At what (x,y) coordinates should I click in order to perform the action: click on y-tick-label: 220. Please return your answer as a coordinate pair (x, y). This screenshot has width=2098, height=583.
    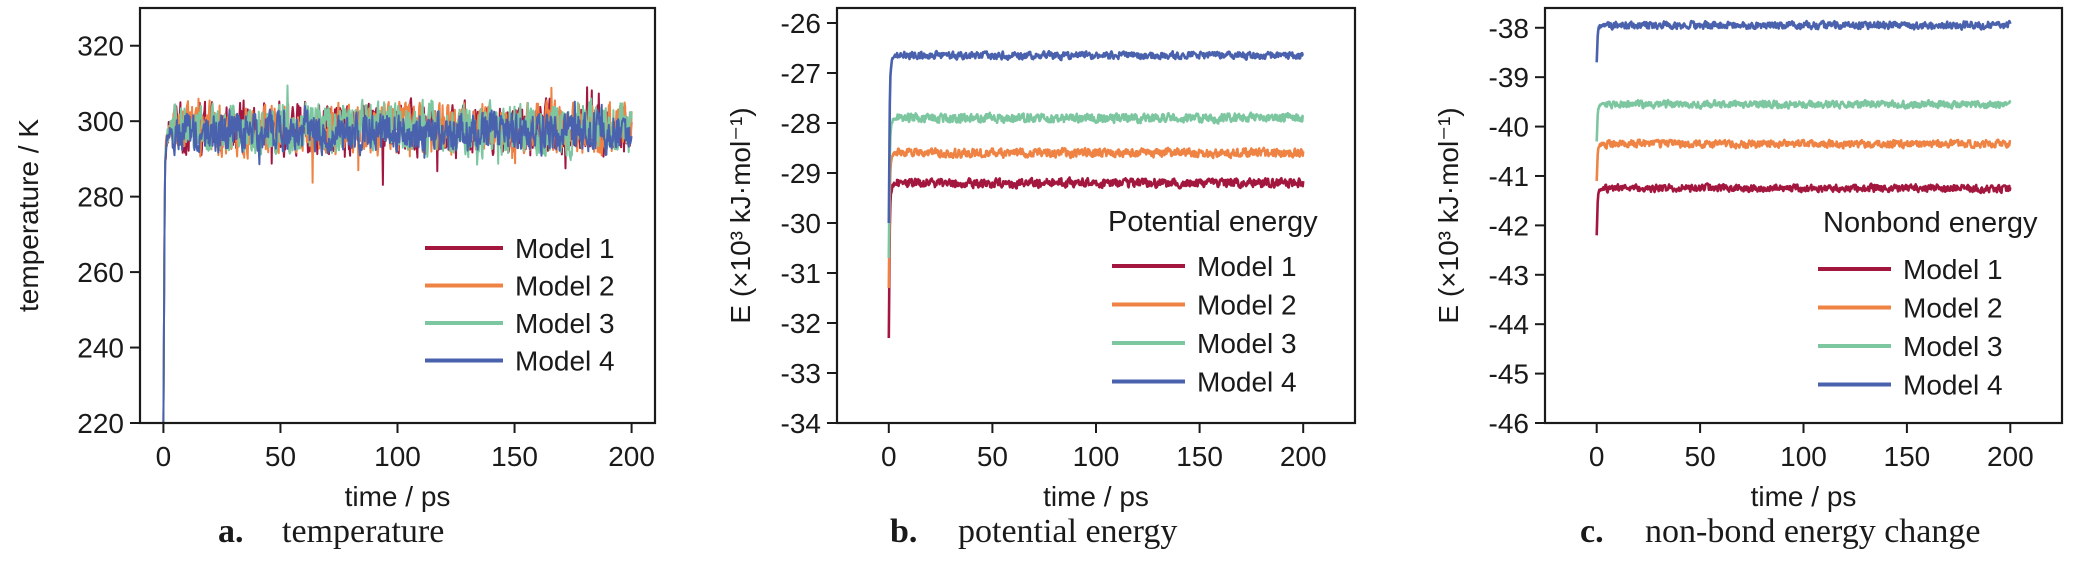
    Looking at the image, I should click on (100, 423).